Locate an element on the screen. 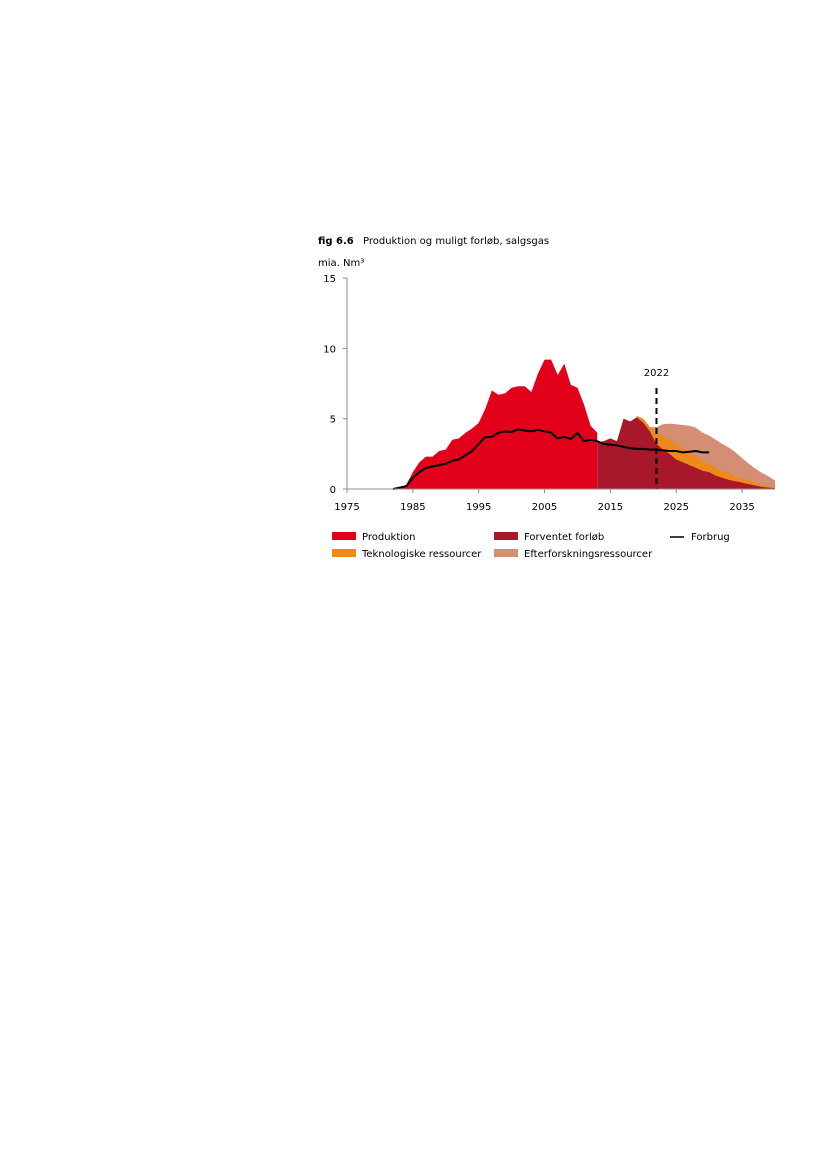 The image size is (827, 1169). legend-swatch-efterforskningsressourcer is located at coordinates (506, 553).